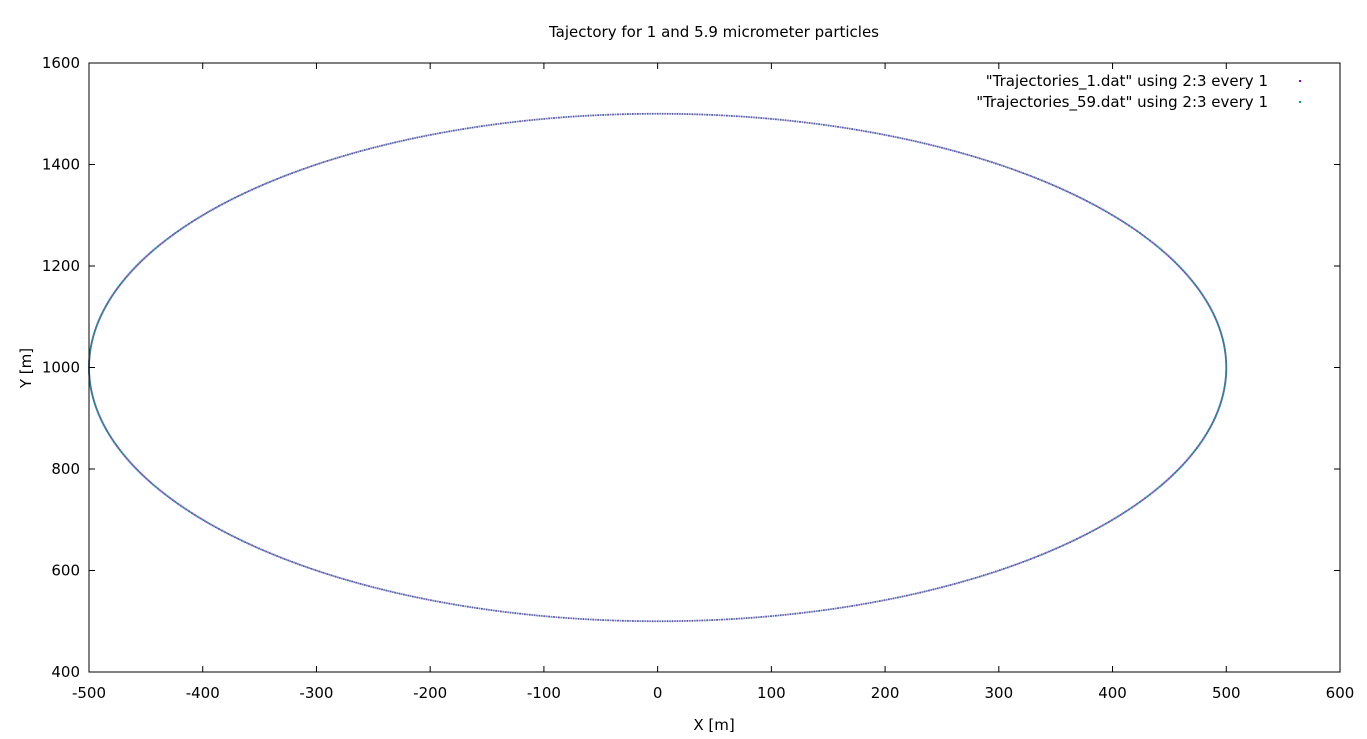 This screenshot has height=739, width=1367. Describe the element at coordinates (1122, 102) in the screenshot. I see `legend-entry-label: "Trajectories_59.dat" using 2:3 every 1` at that location.